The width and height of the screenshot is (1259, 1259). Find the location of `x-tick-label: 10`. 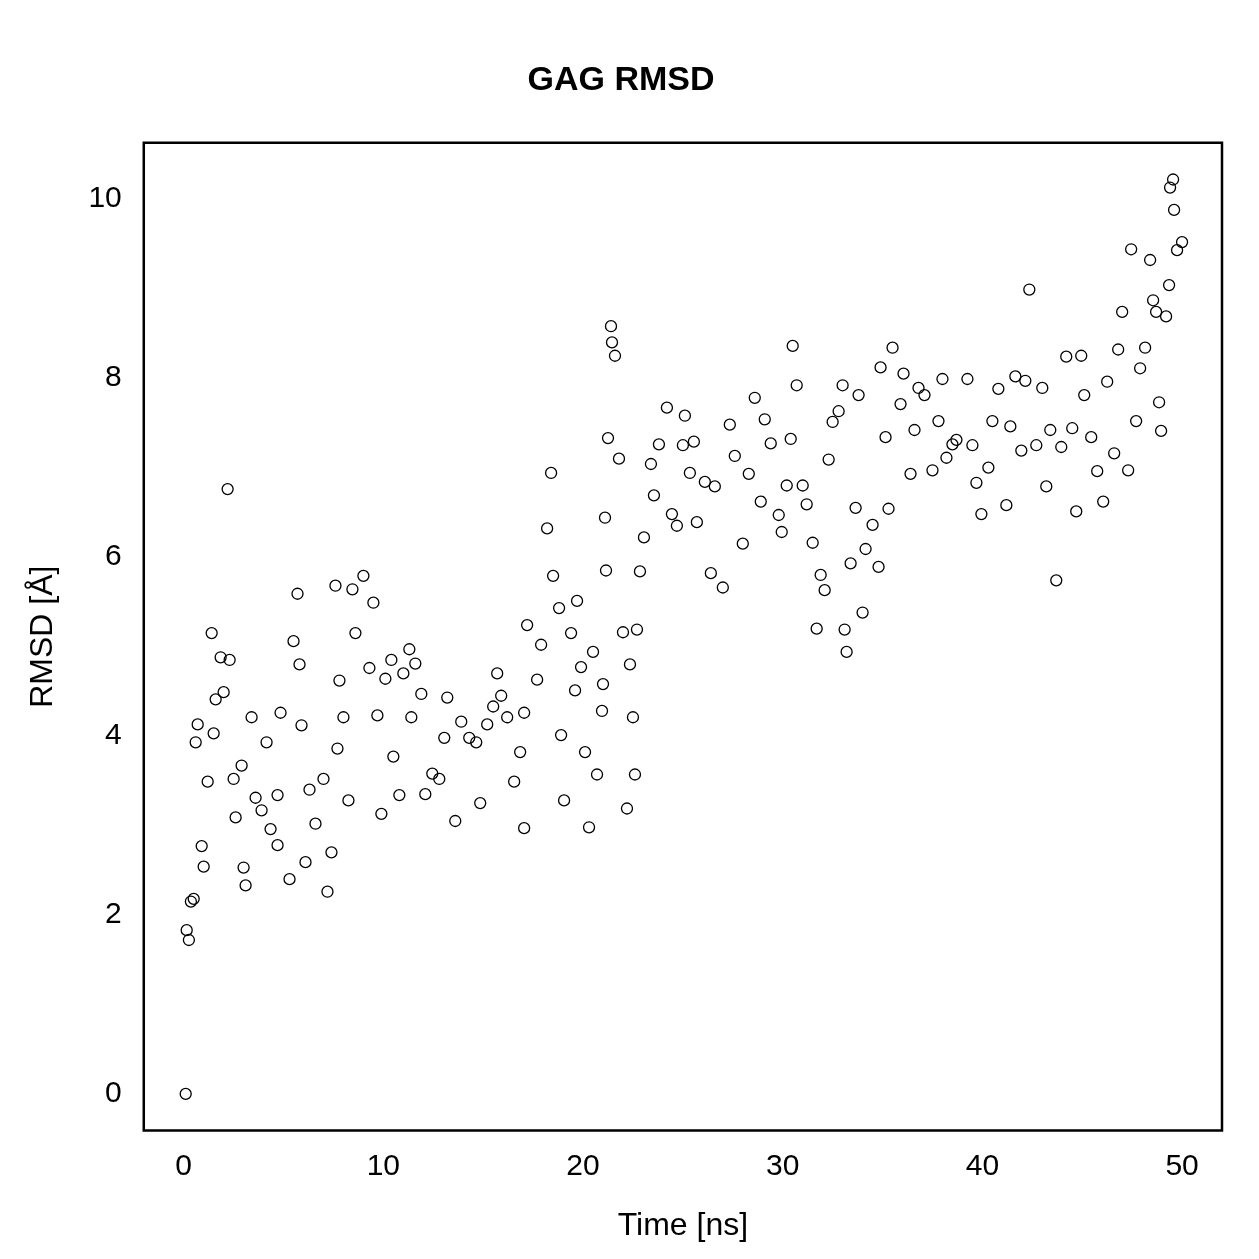

x-tick-label: 10 is located at coordinates (383, 1164).